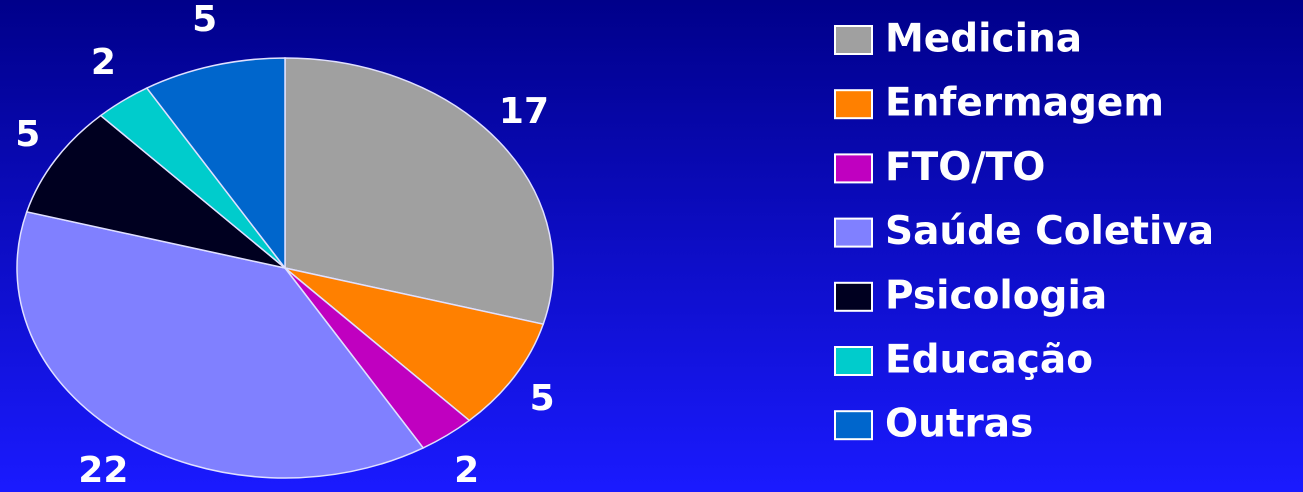  I want to click on legend-label: FTO/TO, so click(965, 167).